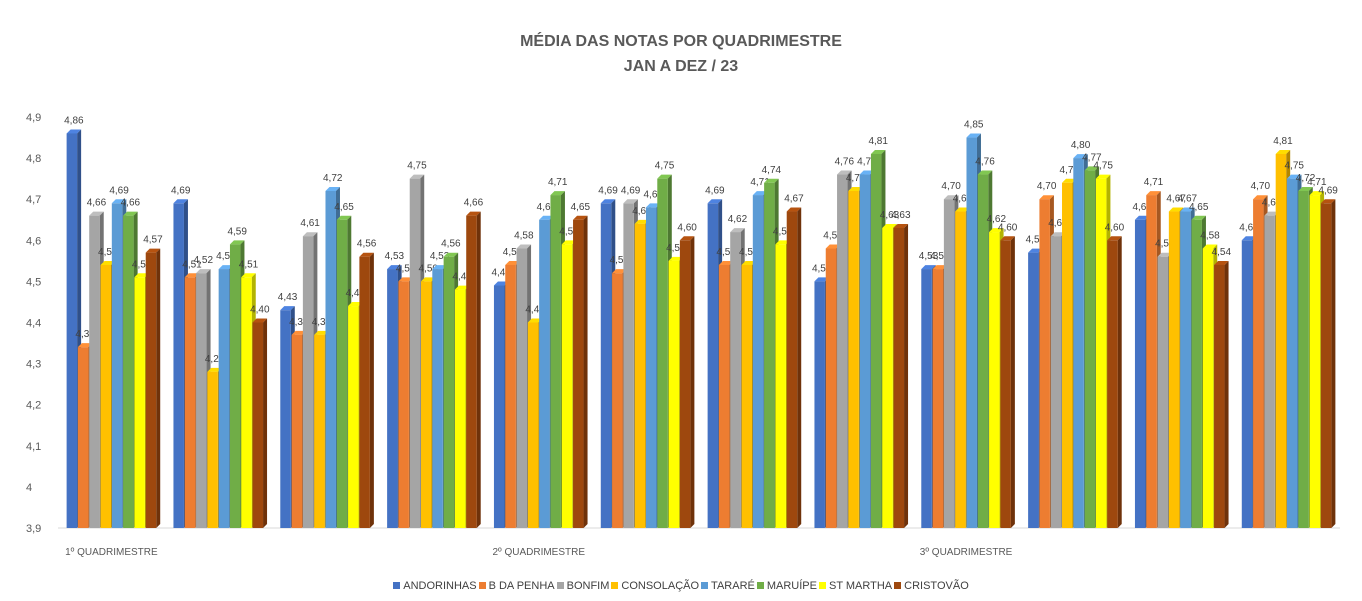  I want to click on x-category-label: 1º QUADRIMESTRE, so click(111, 552).